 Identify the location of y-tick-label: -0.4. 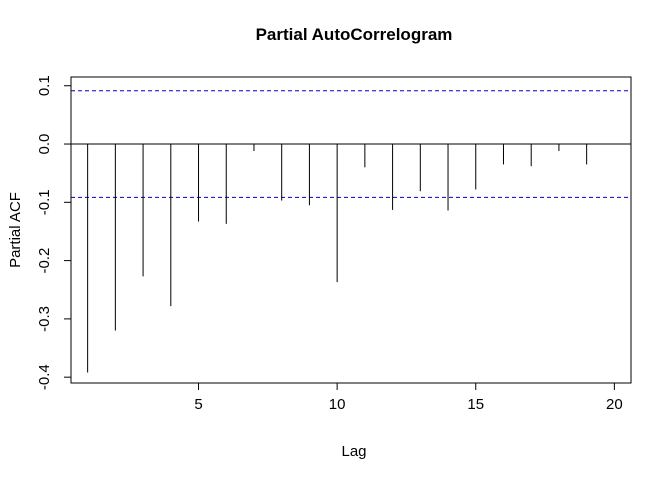
(44, 377).